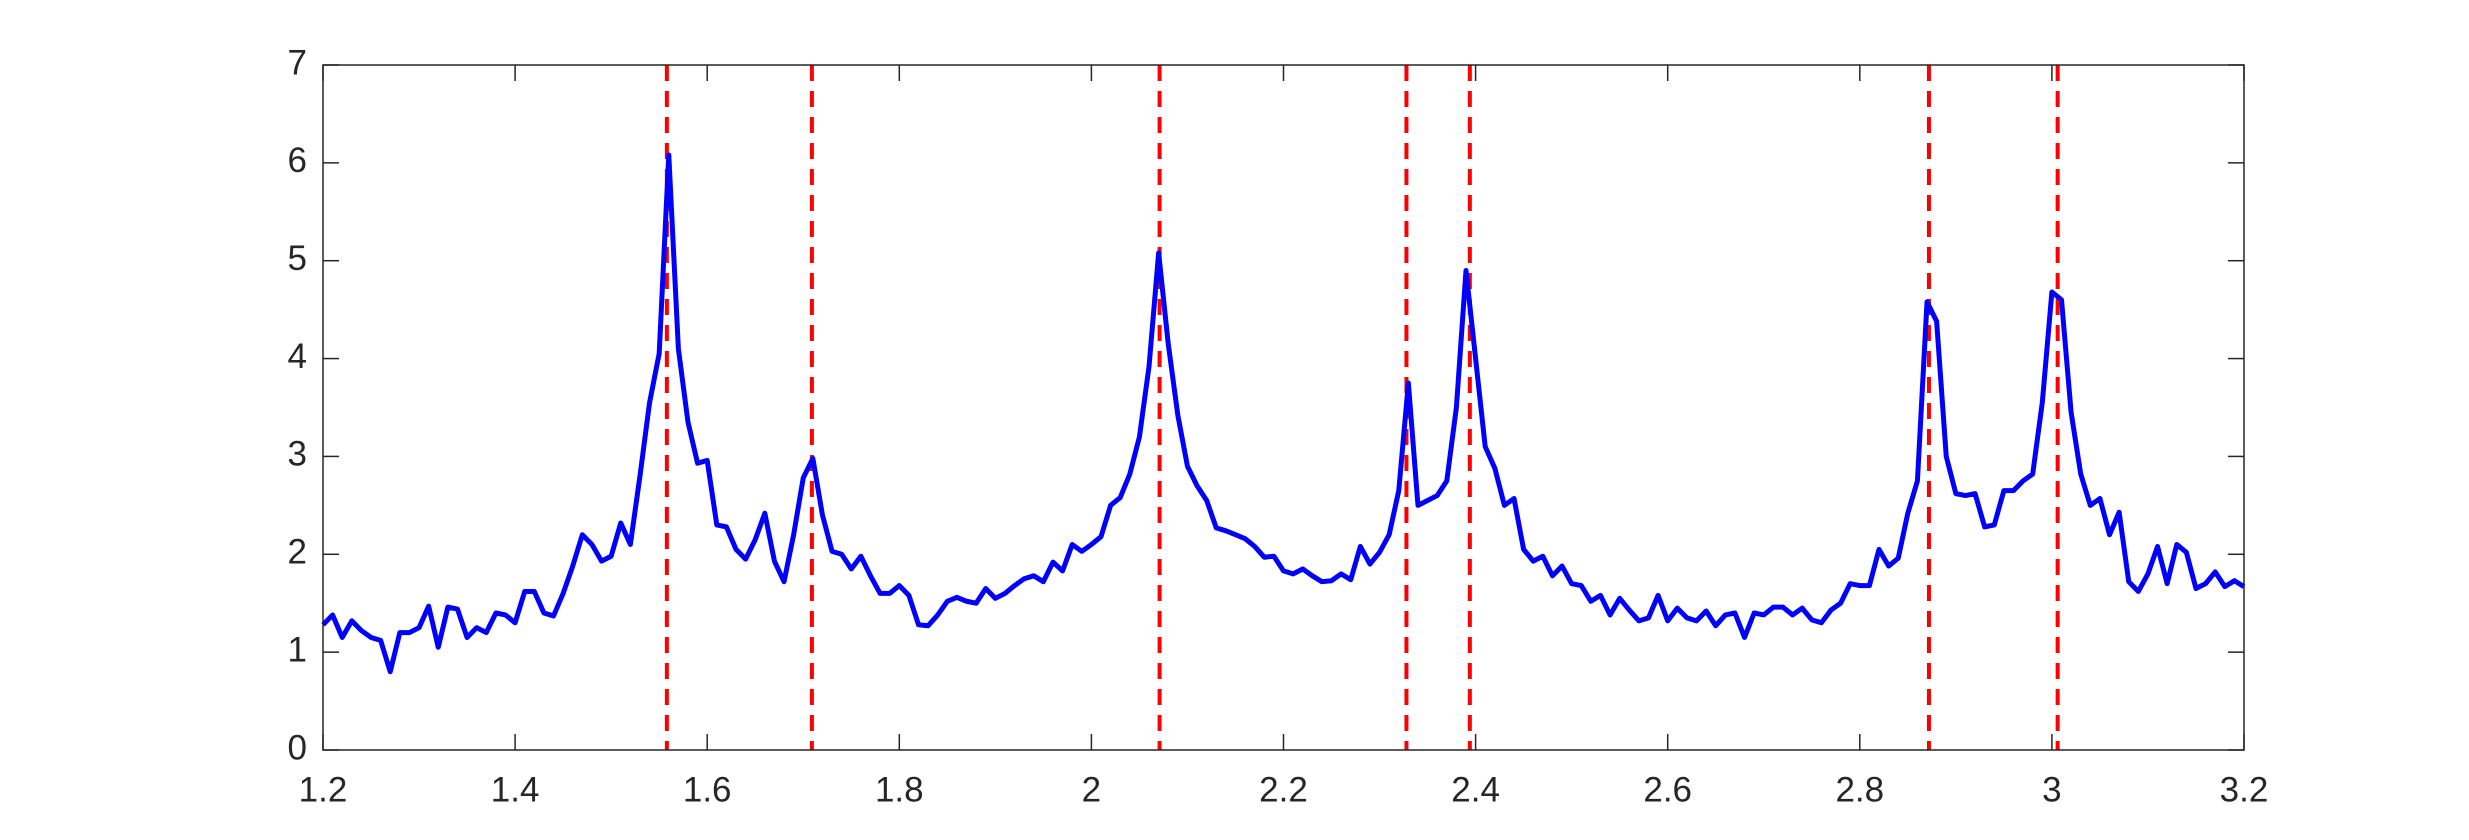 This screenshot has width=2469, height=840. I want to click on x-tick-label: 2.6, so click(1667, 789).